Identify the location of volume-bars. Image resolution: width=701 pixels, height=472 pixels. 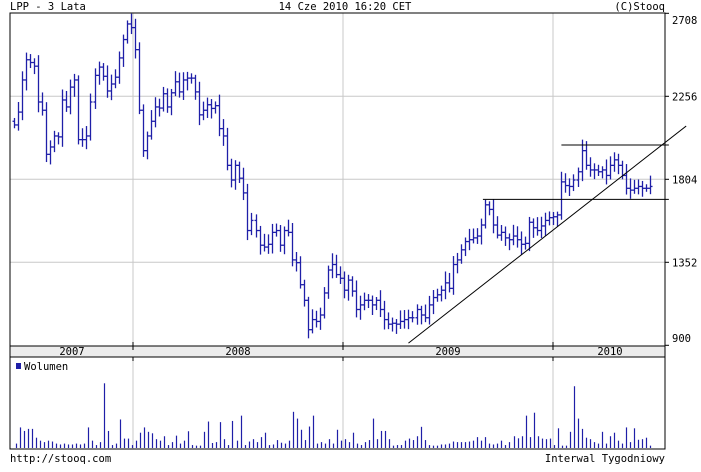
(333, 415).